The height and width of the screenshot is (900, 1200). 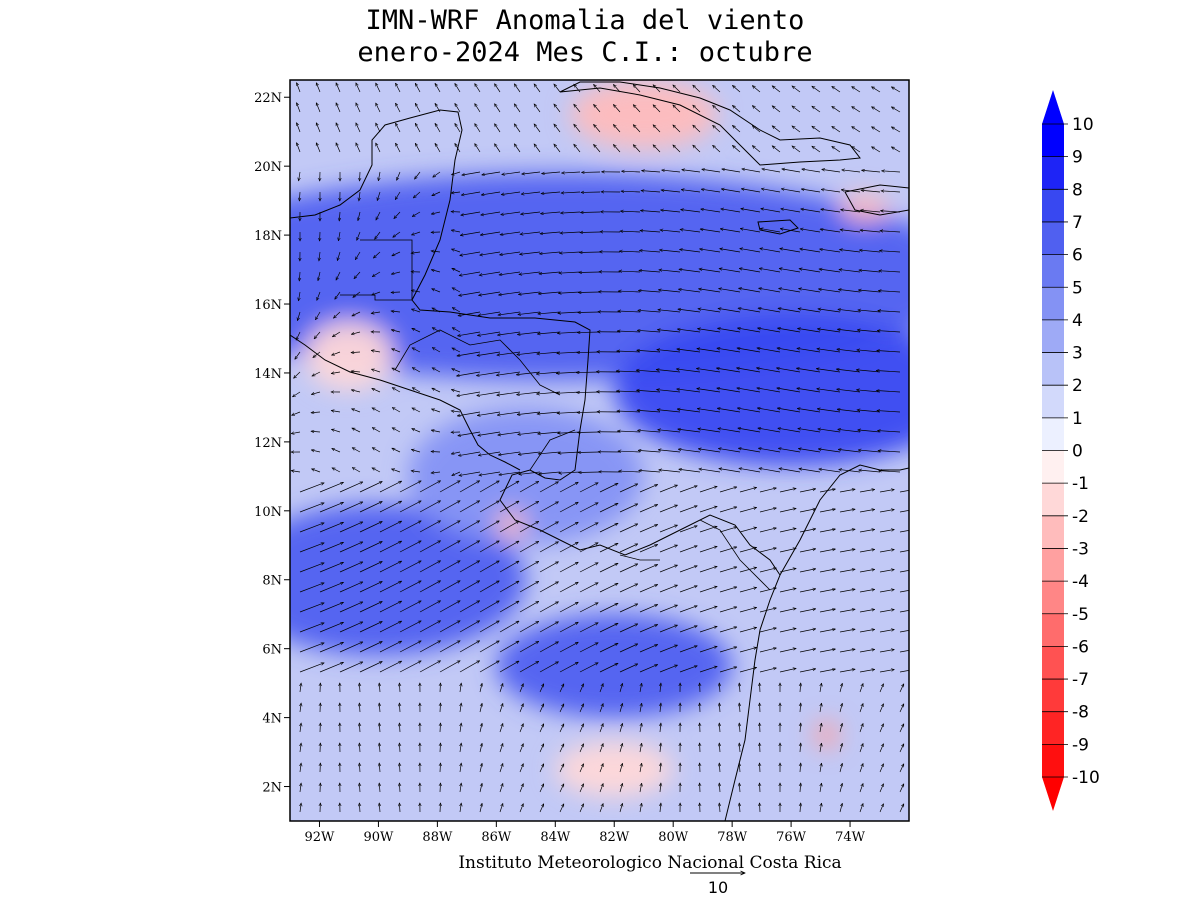 What do you see at coordinates (1077, 419) in the screenshot?
I see `colorbar-label: 1` at bounding box center [1077, 419].